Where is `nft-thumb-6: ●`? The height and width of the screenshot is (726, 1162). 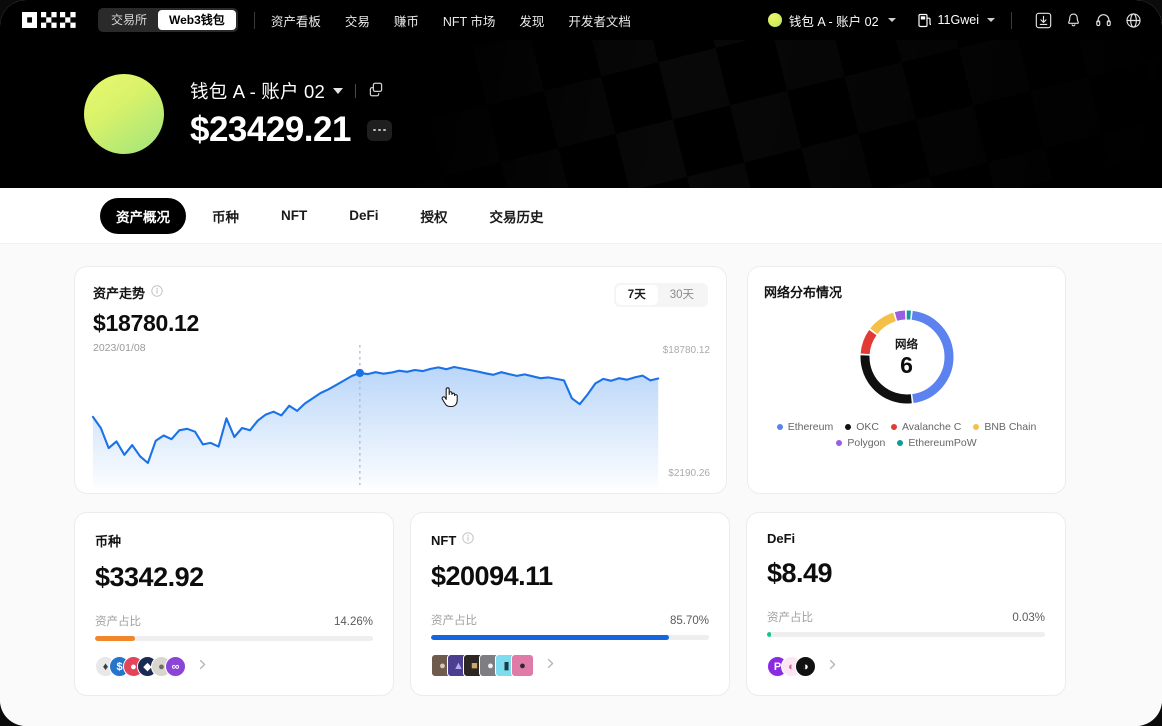 nft-thumb-6: ● is located at coordinates (522, 665).